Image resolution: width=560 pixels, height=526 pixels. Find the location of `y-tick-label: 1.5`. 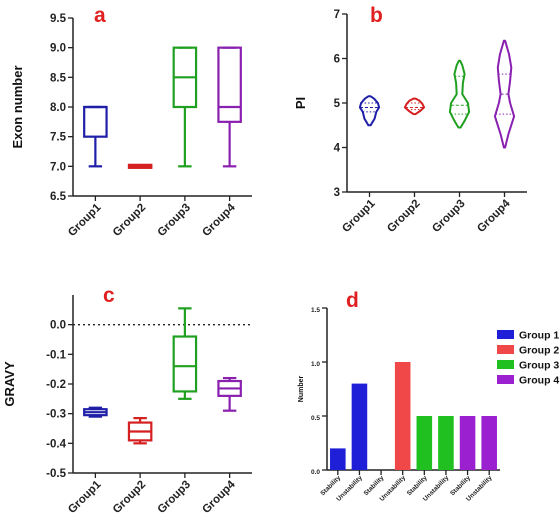

y-tick-label: 1.5 is located at coordinates (315, 310).